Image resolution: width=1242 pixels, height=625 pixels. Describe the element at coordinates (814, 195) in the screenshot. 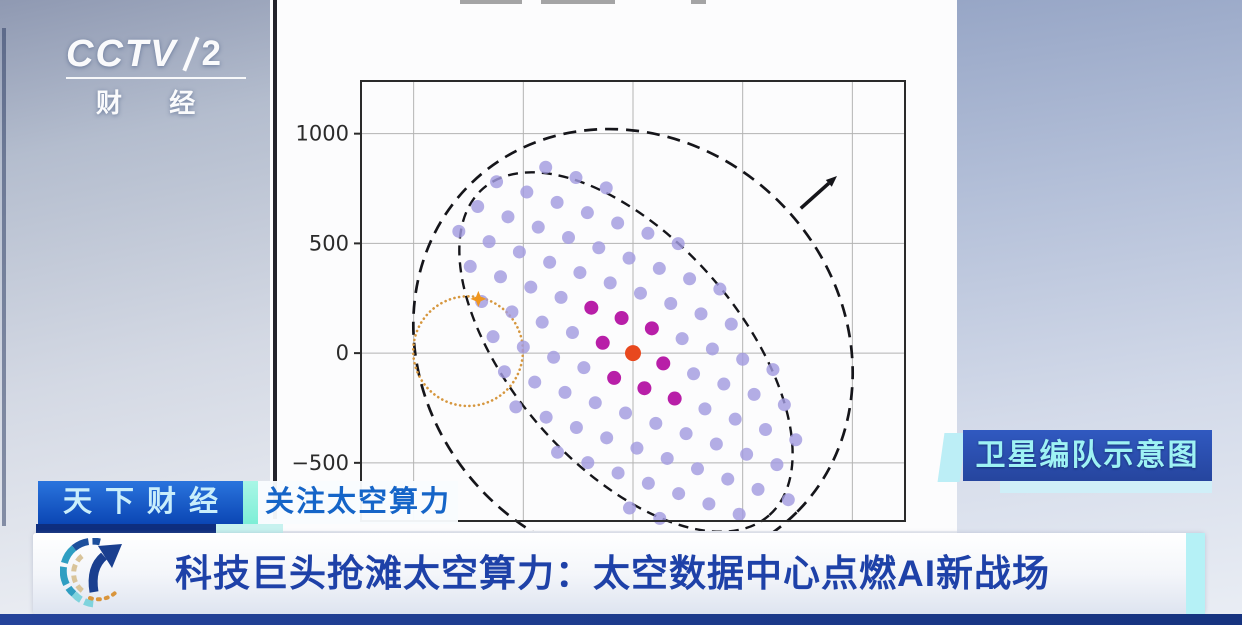

I see `direction-arrow-shaft` at that location.